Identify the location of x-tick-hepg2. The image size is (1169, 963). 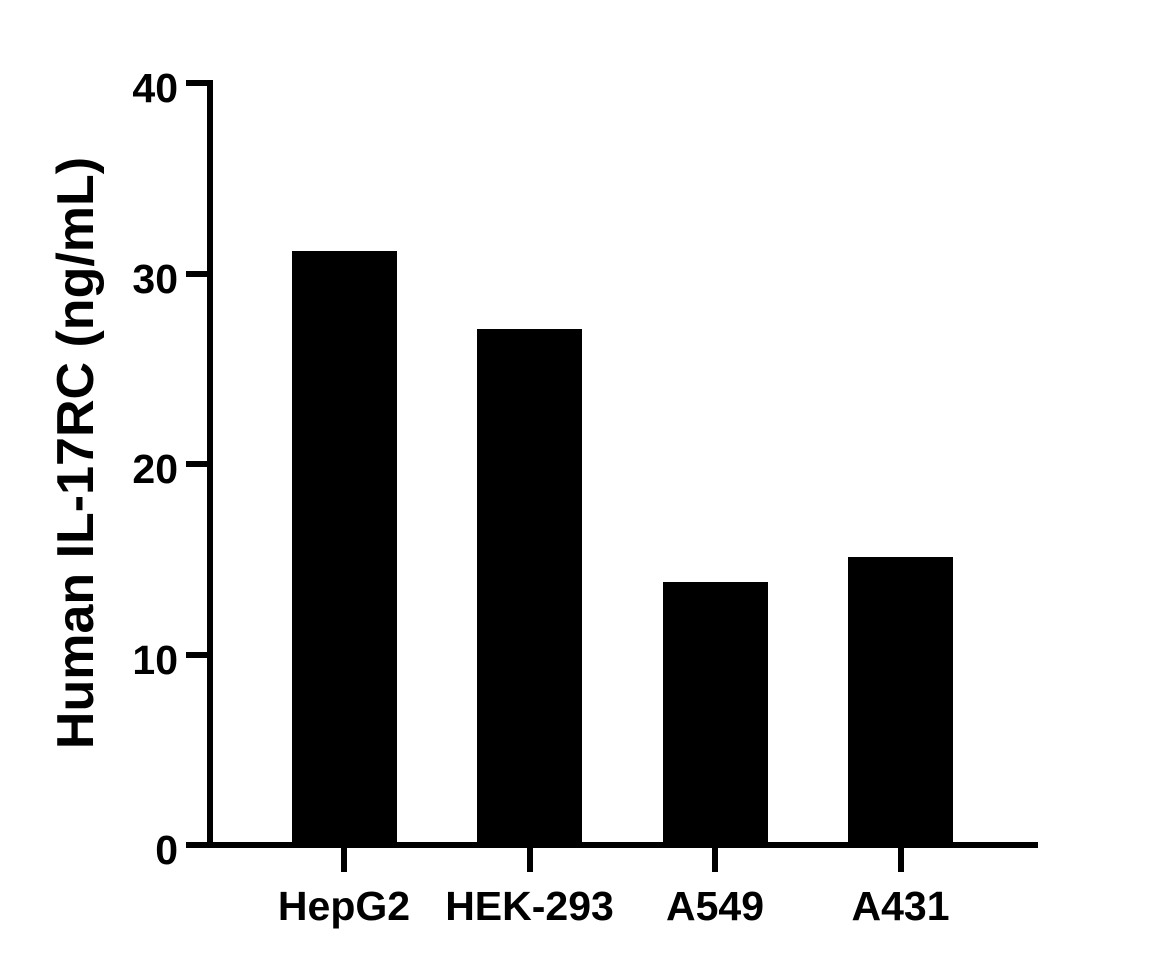
(344, 860).